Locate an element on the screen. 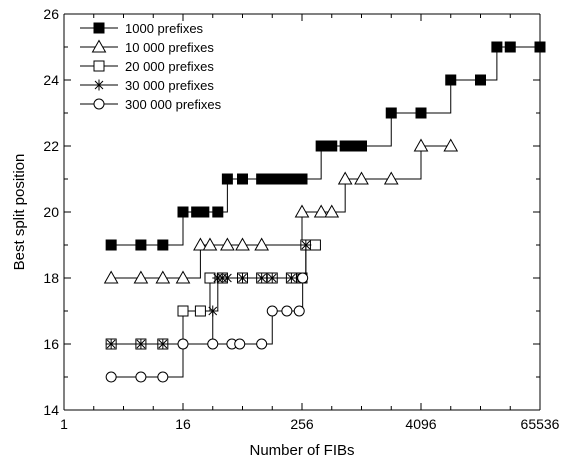 The image size is (561, 463). y-tick-label: 20 is located at coordinates (51, 212).